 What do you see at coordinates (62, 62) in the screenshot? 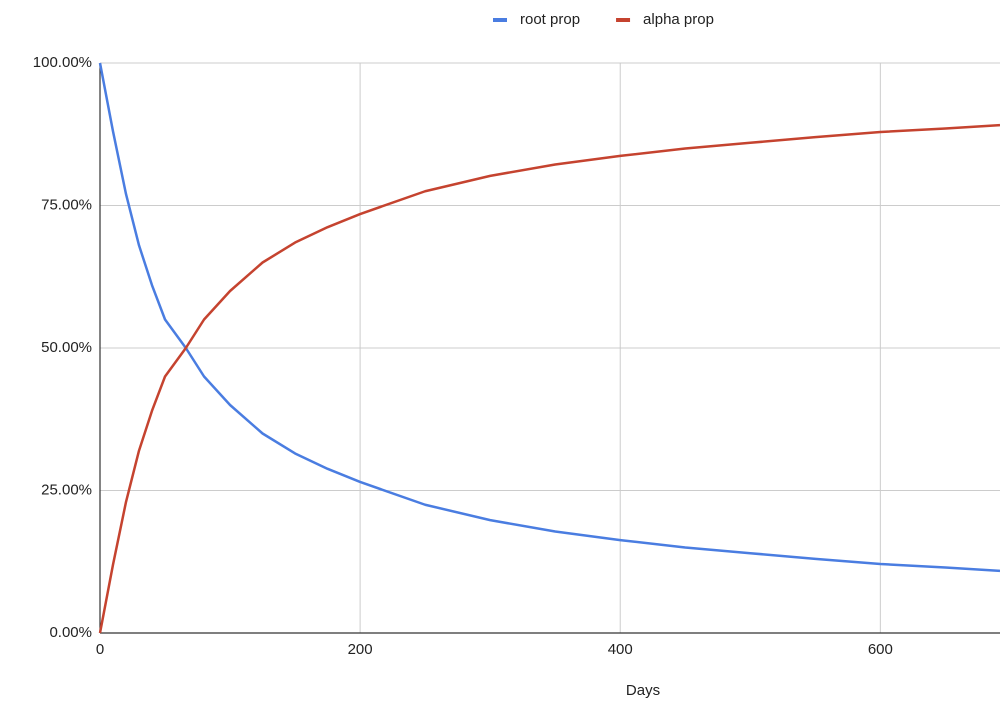
I see `y-tick-label: 100.00%` at bounding box center [62, 62].